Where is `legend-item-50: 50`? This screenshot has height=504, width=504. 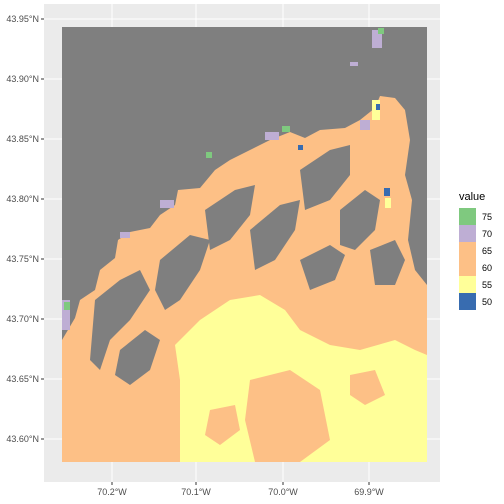 legend-item-50: 50 is located at coordinates (475, 301).